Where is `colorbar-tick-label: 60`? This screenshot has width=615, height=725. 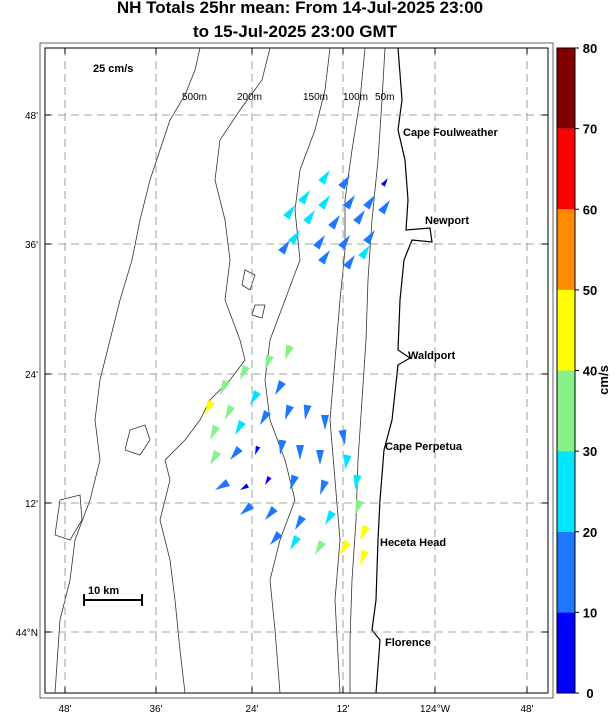
colorbar-tick-label: 60 is located at coordinates (590, 209).